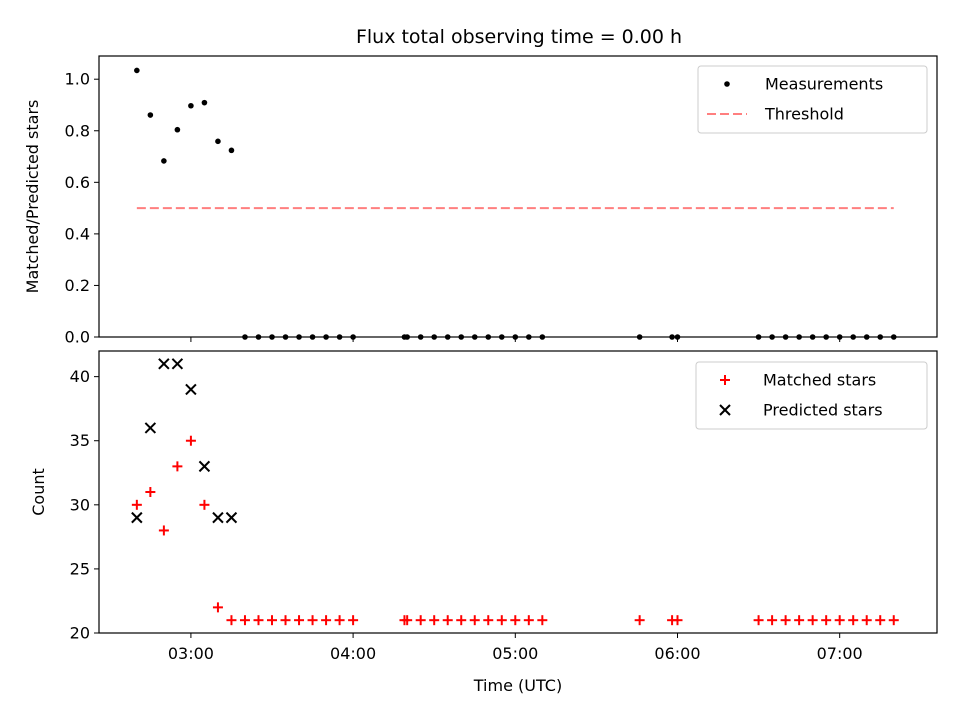 Image resolution: width=960 pixels, height=720 pixels. Describe the element at coordinates (191, 653) in the screenshot. I see `x-tick-label: 03:00` at that location.